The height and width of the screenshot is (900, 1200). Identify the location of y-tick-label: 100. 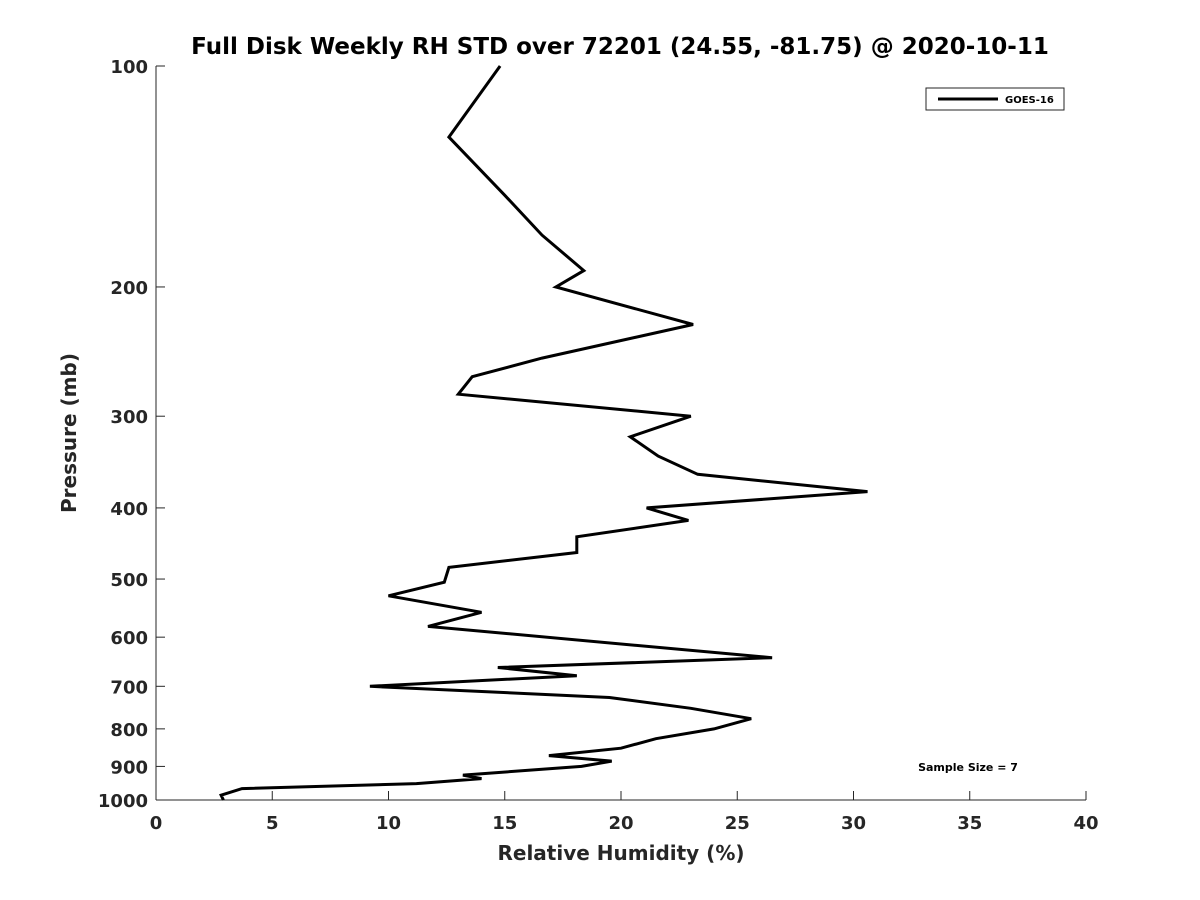
(129, 67).